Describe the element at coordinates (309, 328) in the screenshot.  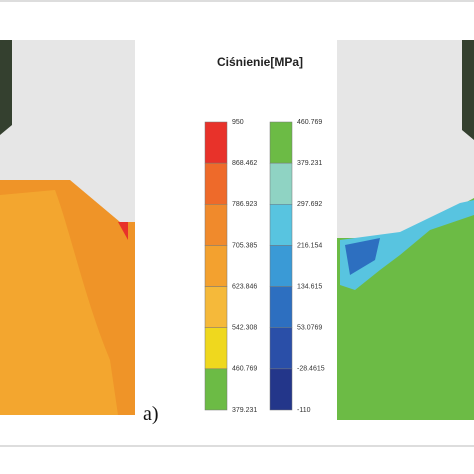
I see `colorbar-label: 53.0769` at that location.